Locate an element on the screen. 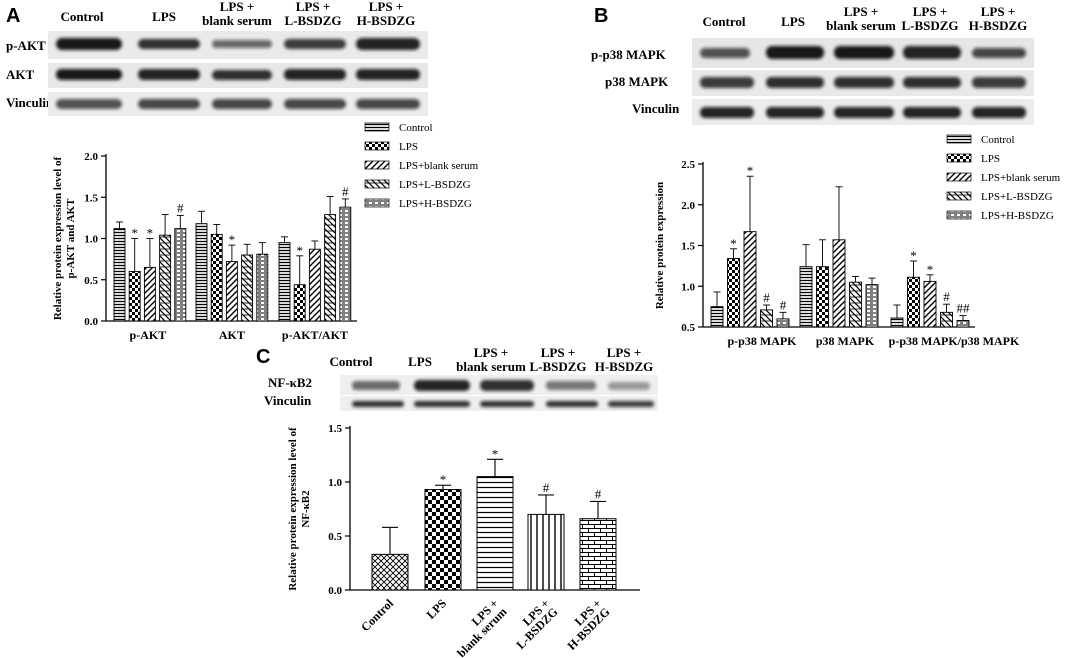  legend-swatch-lps-h-bsdzg is located at coordinates (377, 203).